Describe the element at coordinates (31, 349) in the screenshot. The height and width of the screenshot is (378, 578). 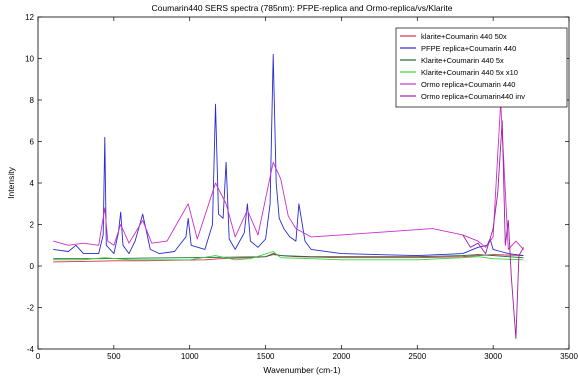
I see `y-tick-label: -4` at that location.